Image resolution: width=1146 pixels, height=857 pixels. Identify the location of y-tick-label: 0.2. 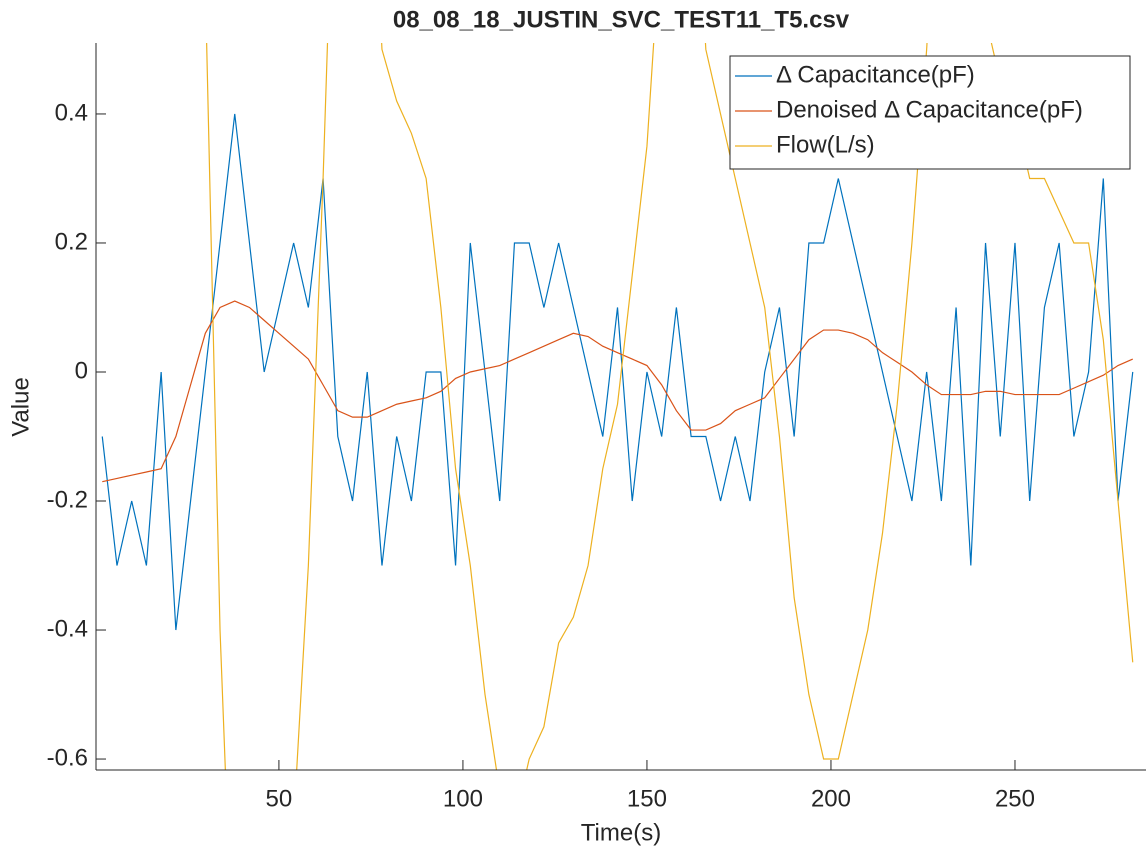
(71, 241).